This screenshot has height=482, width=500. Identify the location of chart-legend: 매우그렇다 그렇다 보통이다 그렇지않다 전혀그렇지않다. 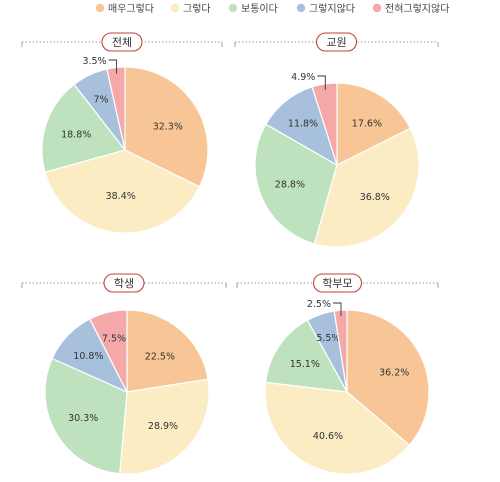
(272, 8).